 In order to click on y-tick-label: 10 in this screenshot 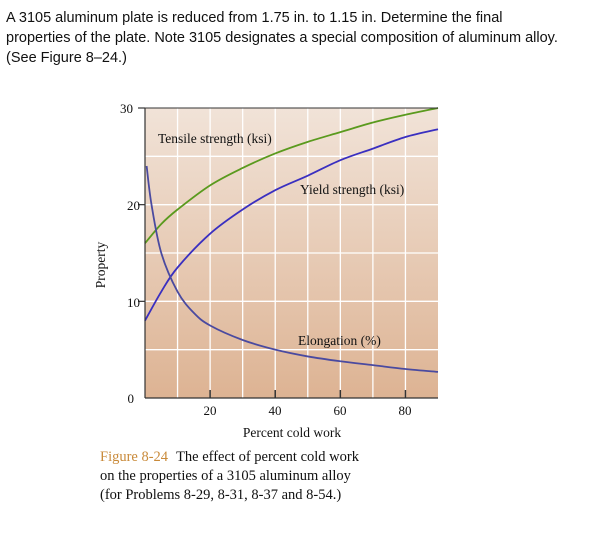, I will do `click(133, 302)`.